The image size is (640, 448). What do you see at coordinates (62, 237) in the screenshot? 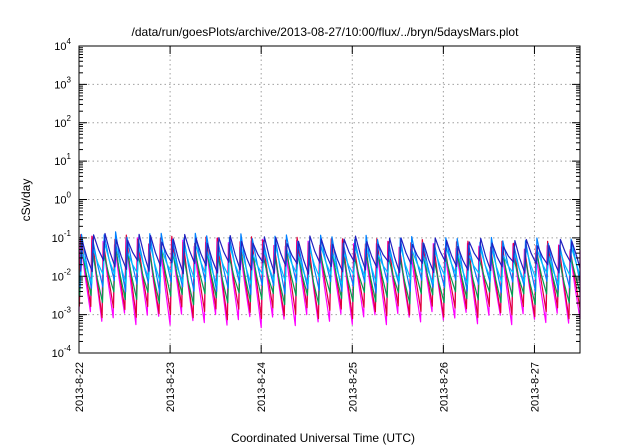
I see `y-tick-label: 10⁻¹` at bounding box center [62, 237].